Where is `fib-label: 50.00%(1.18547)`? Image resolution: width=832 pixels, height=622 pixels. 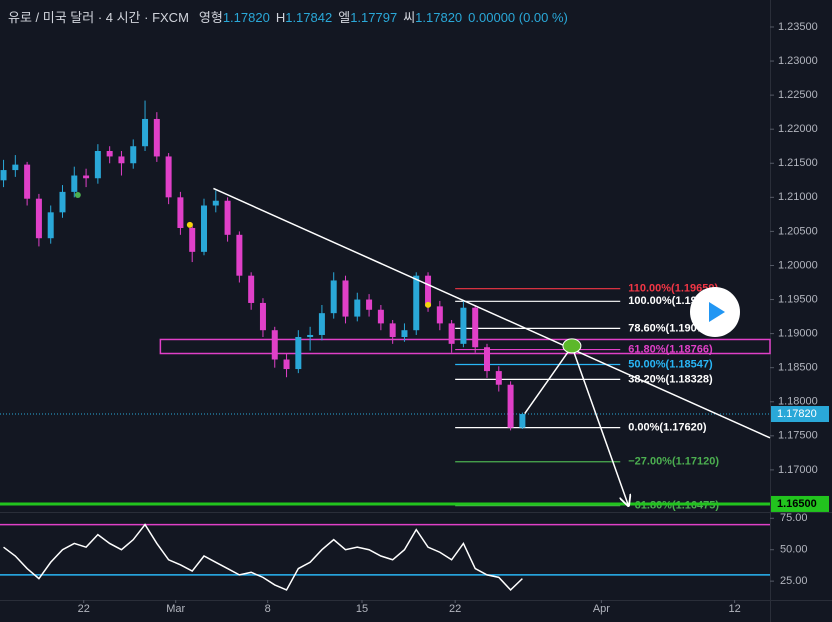 fib-label: 50.00%(1.18547) is located at coordinates (670, 364).